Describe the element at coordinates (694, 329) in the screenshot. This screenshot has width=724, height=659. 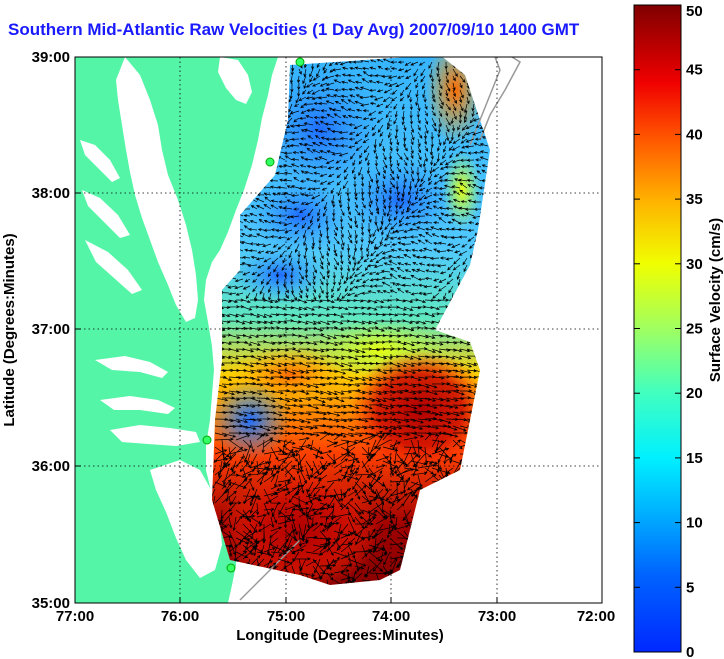
I see `colorbar-tick-label: 25` at that location.